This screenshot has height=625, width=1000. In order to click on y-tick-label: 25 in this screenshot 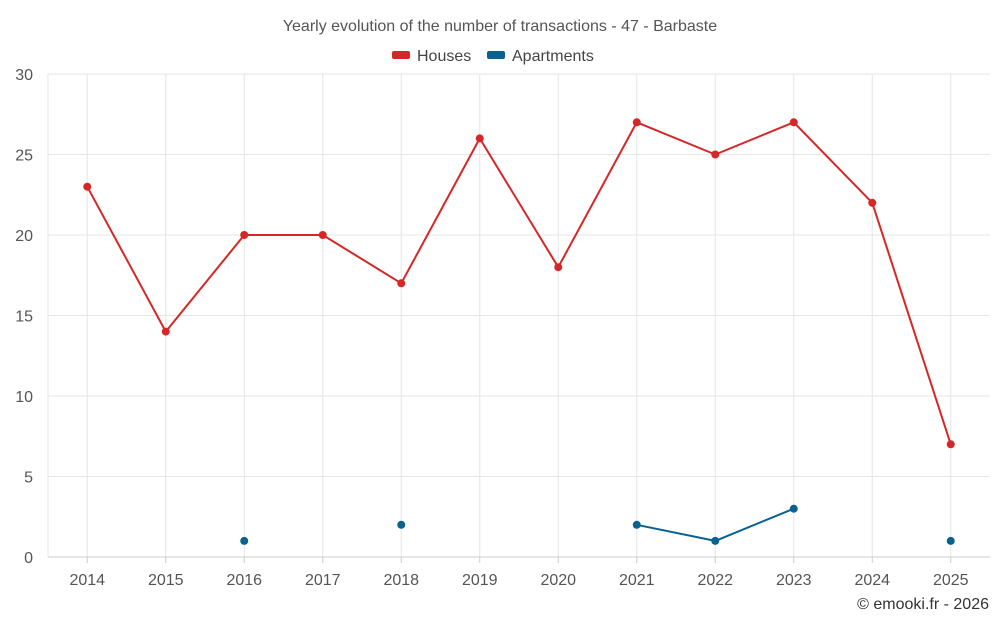, I will do `click(24, 156)`.